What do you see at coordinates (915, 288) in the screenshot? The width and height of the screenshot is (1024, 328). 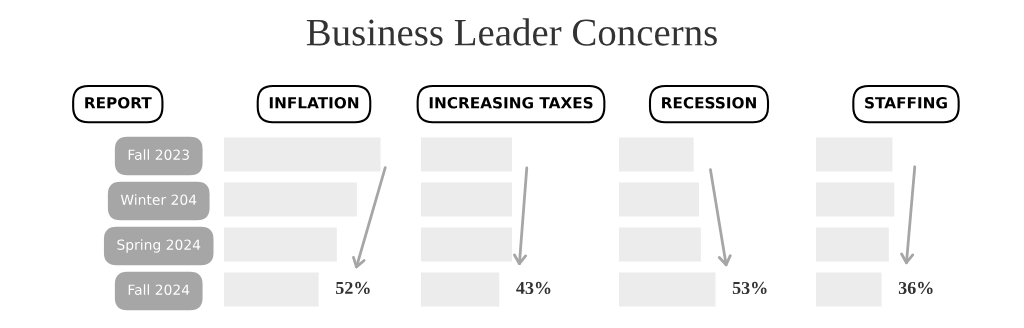 I see `data-label: 36%` at bounding box center [915, 288].